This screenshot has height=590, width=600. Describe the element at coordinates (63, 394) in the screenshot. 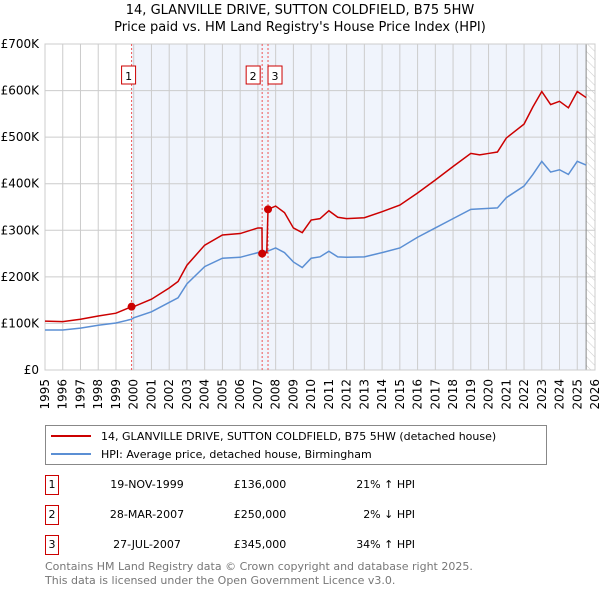

I see `x-tick-label: 1996` at that location.